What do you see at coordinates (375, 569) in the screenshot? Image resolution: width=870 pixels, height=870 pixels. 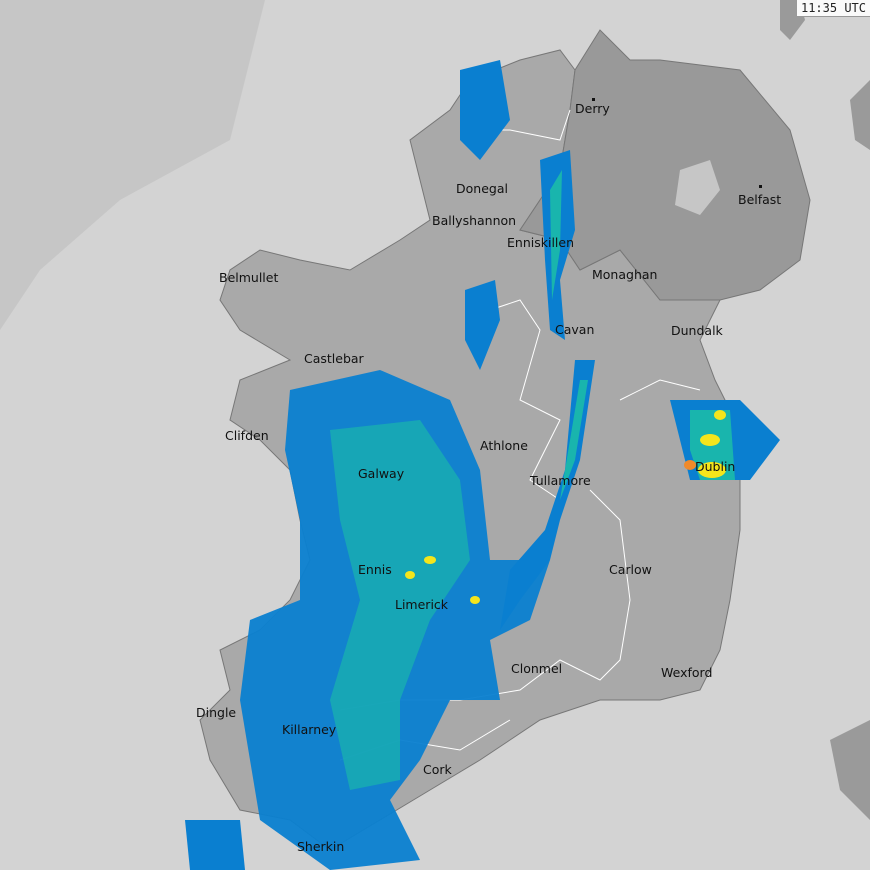 I see `city-label-ennis: Ennis` at bounding box center [375, 569].